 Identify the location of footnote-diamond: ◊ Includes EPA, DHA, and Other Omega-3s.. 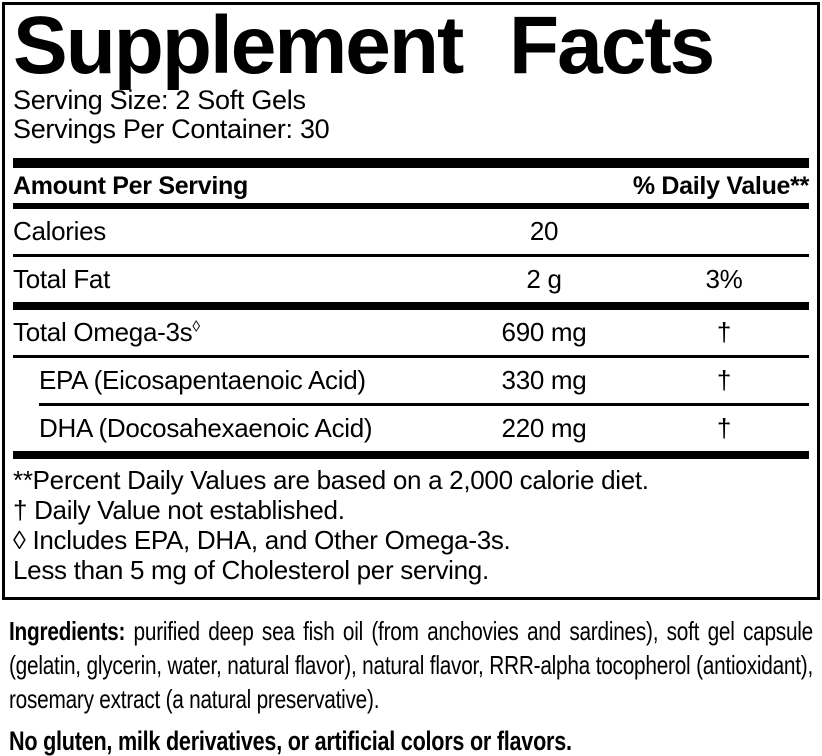
(262, 539).